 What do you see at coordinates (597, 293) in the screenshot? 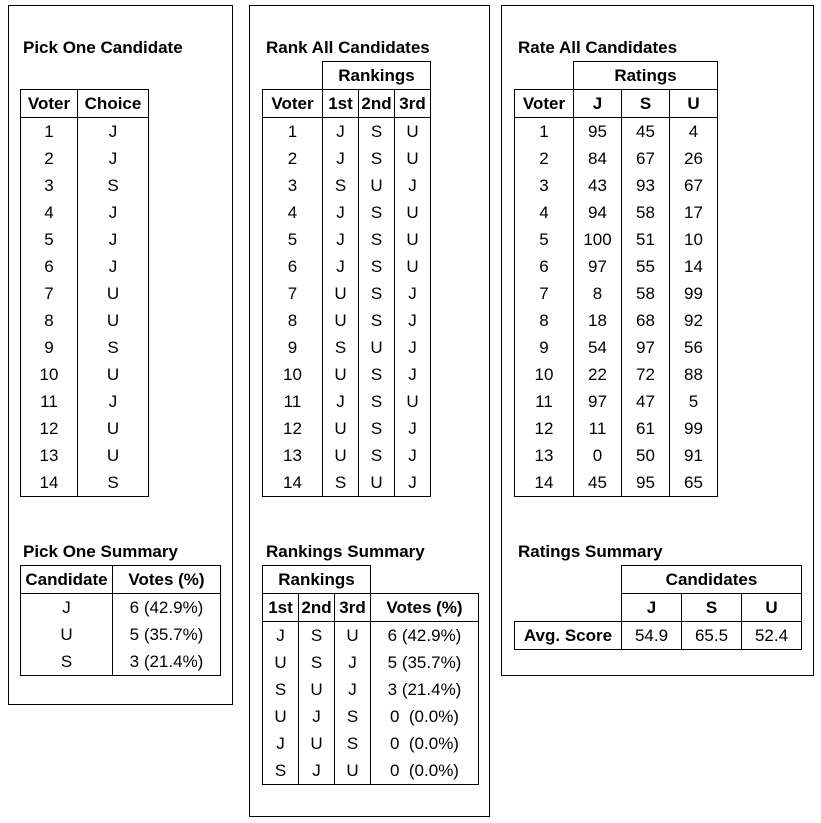
I see `rate-all-row-cell: 8` at bounding box center [597, 293].